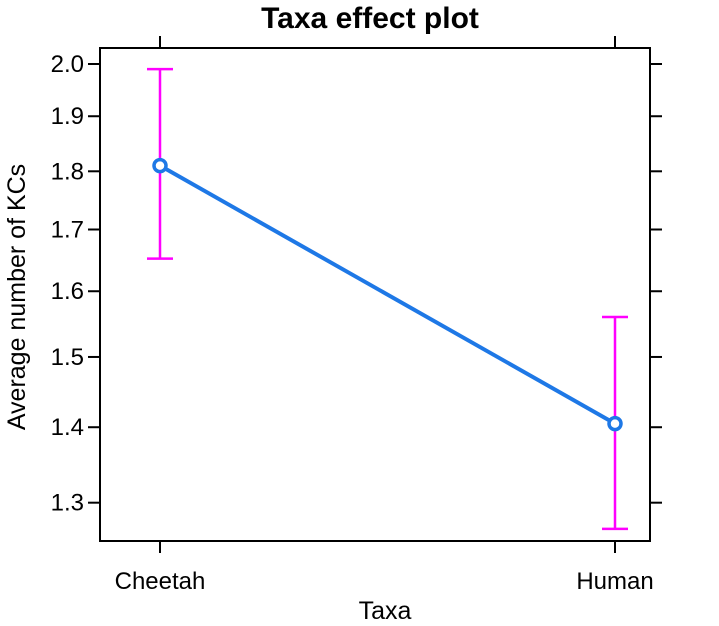  What do you see at coordinates (67, 357) in the screenshot?
I see `y-tick-label: 1.5` at bounding box center [67, 357].